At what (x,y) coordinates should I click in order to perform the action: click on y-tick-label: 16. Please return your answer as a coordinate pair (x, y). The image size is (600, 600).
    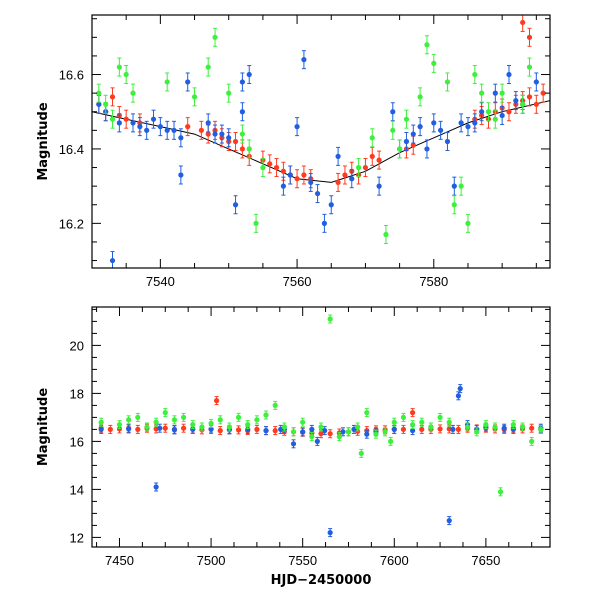
    Looking at the image, I should click on (77, 441).